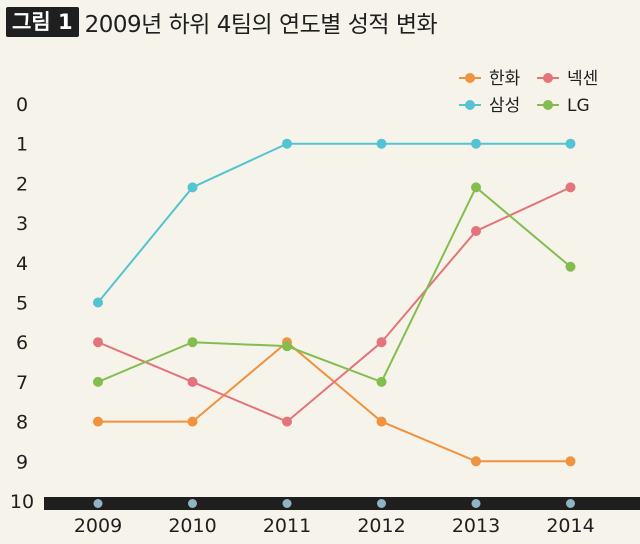 This screenshot has width=640, height=544. I want to click on y-tick-label: 5, so click(22, 304).